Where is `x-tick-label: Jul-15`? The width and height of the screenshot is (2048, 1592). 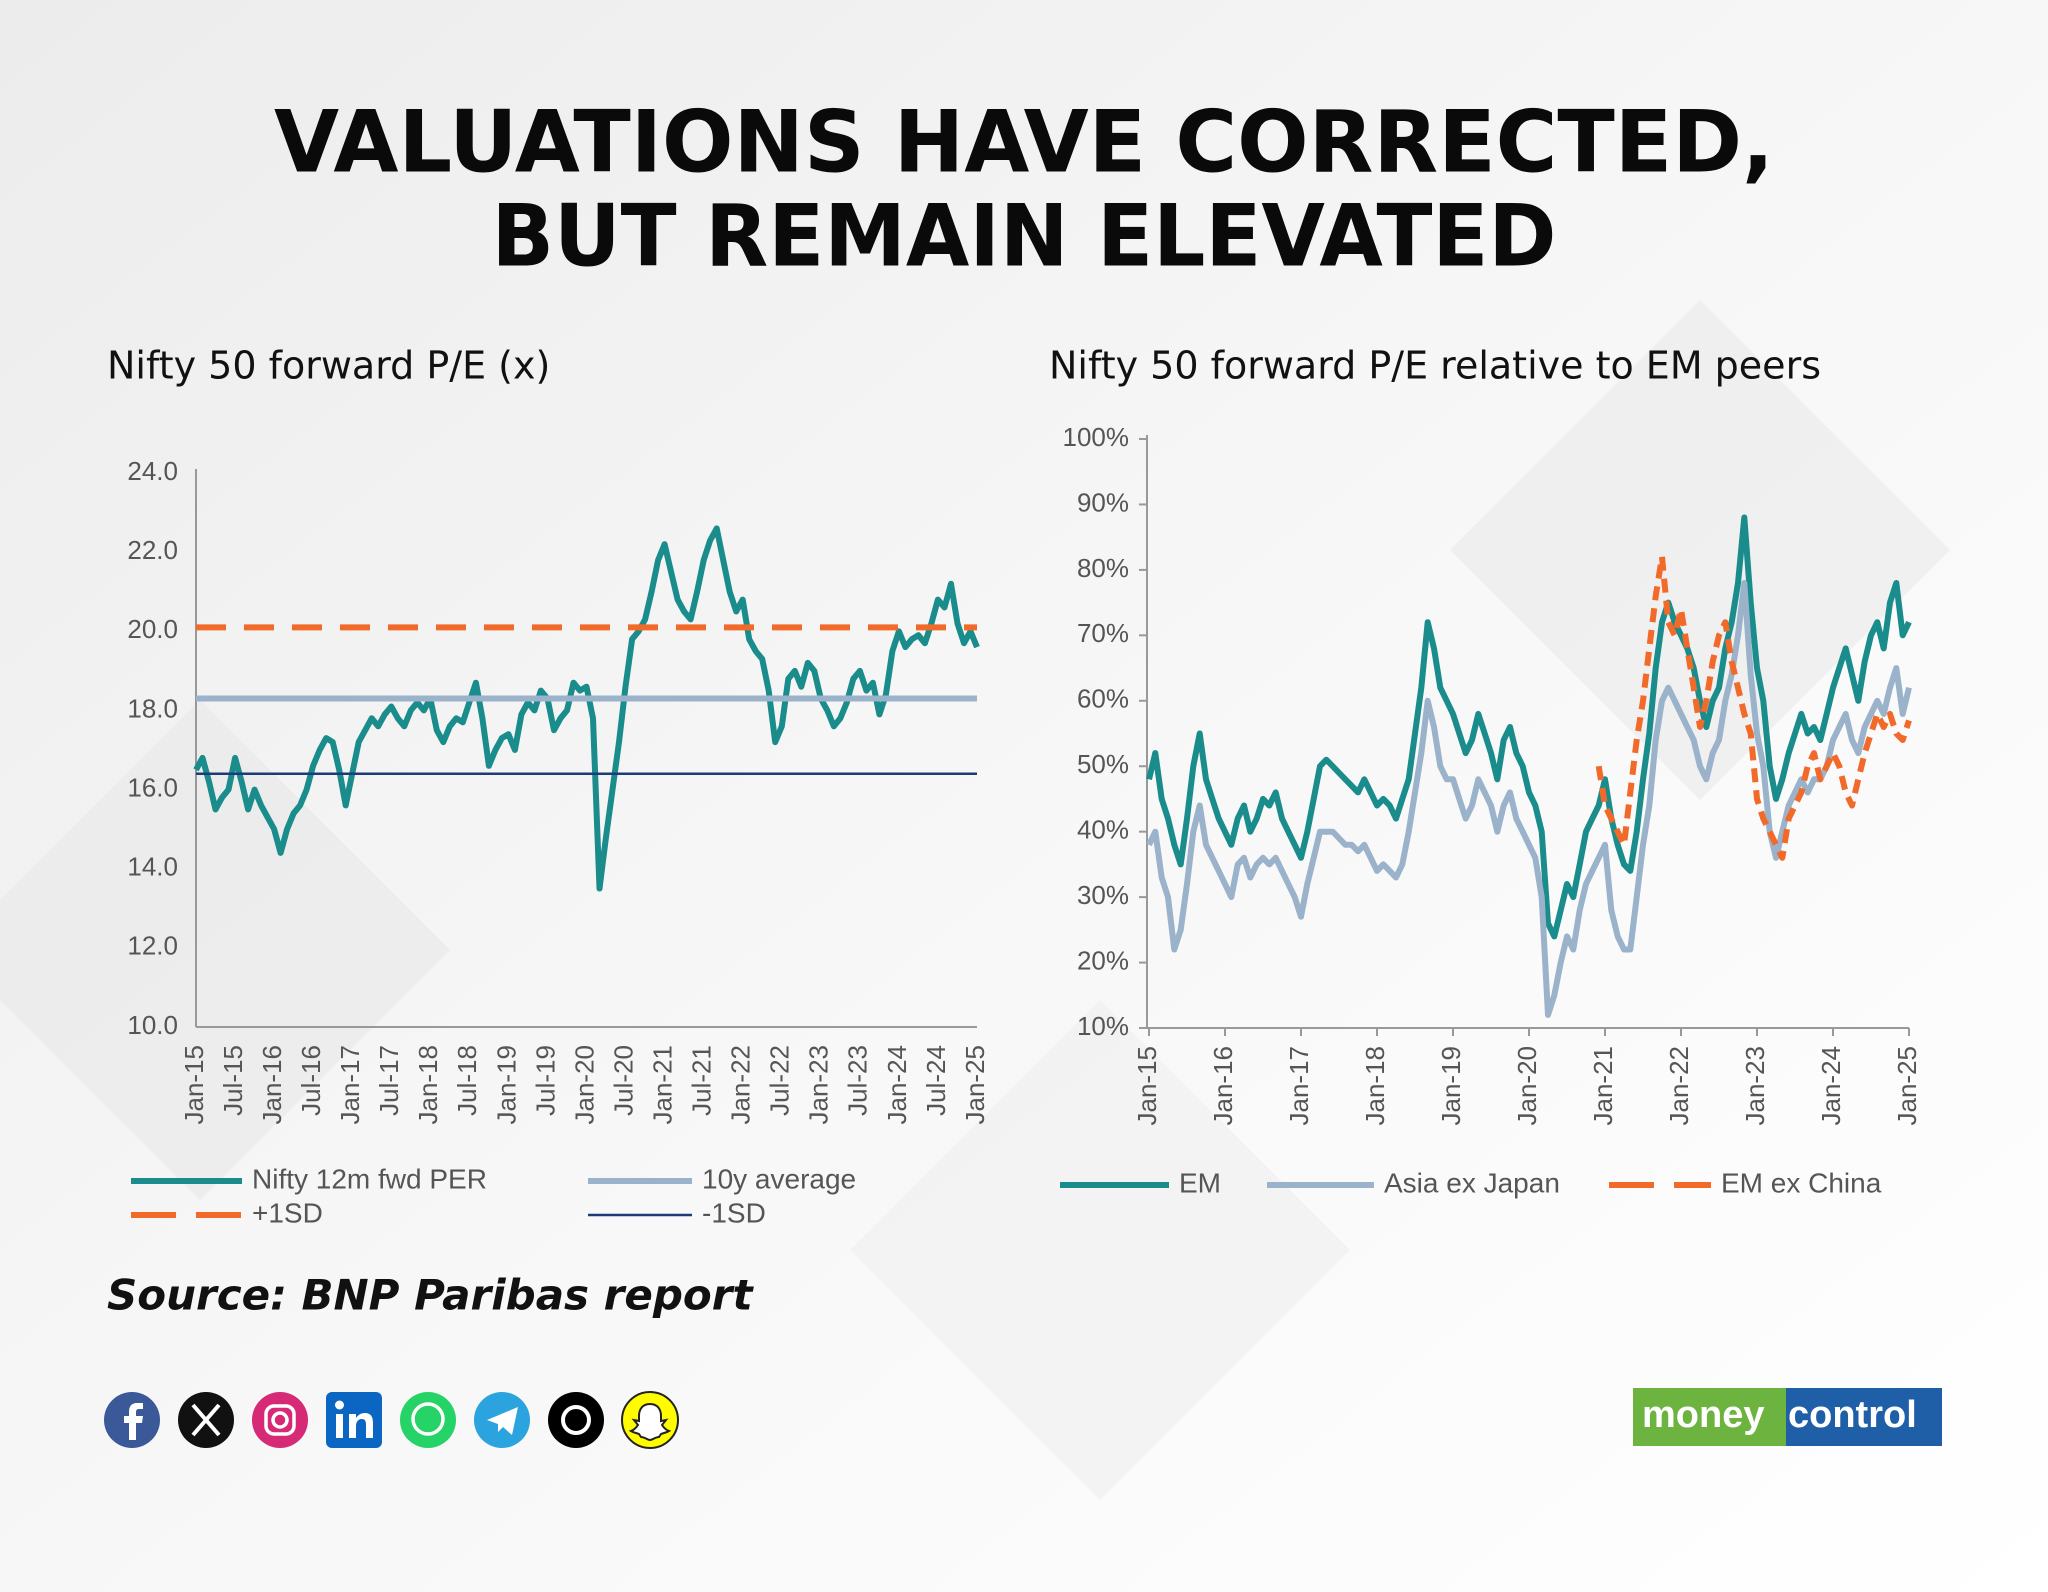
x-tick-label: Jul-15 is located at coordinates (233, 1080).